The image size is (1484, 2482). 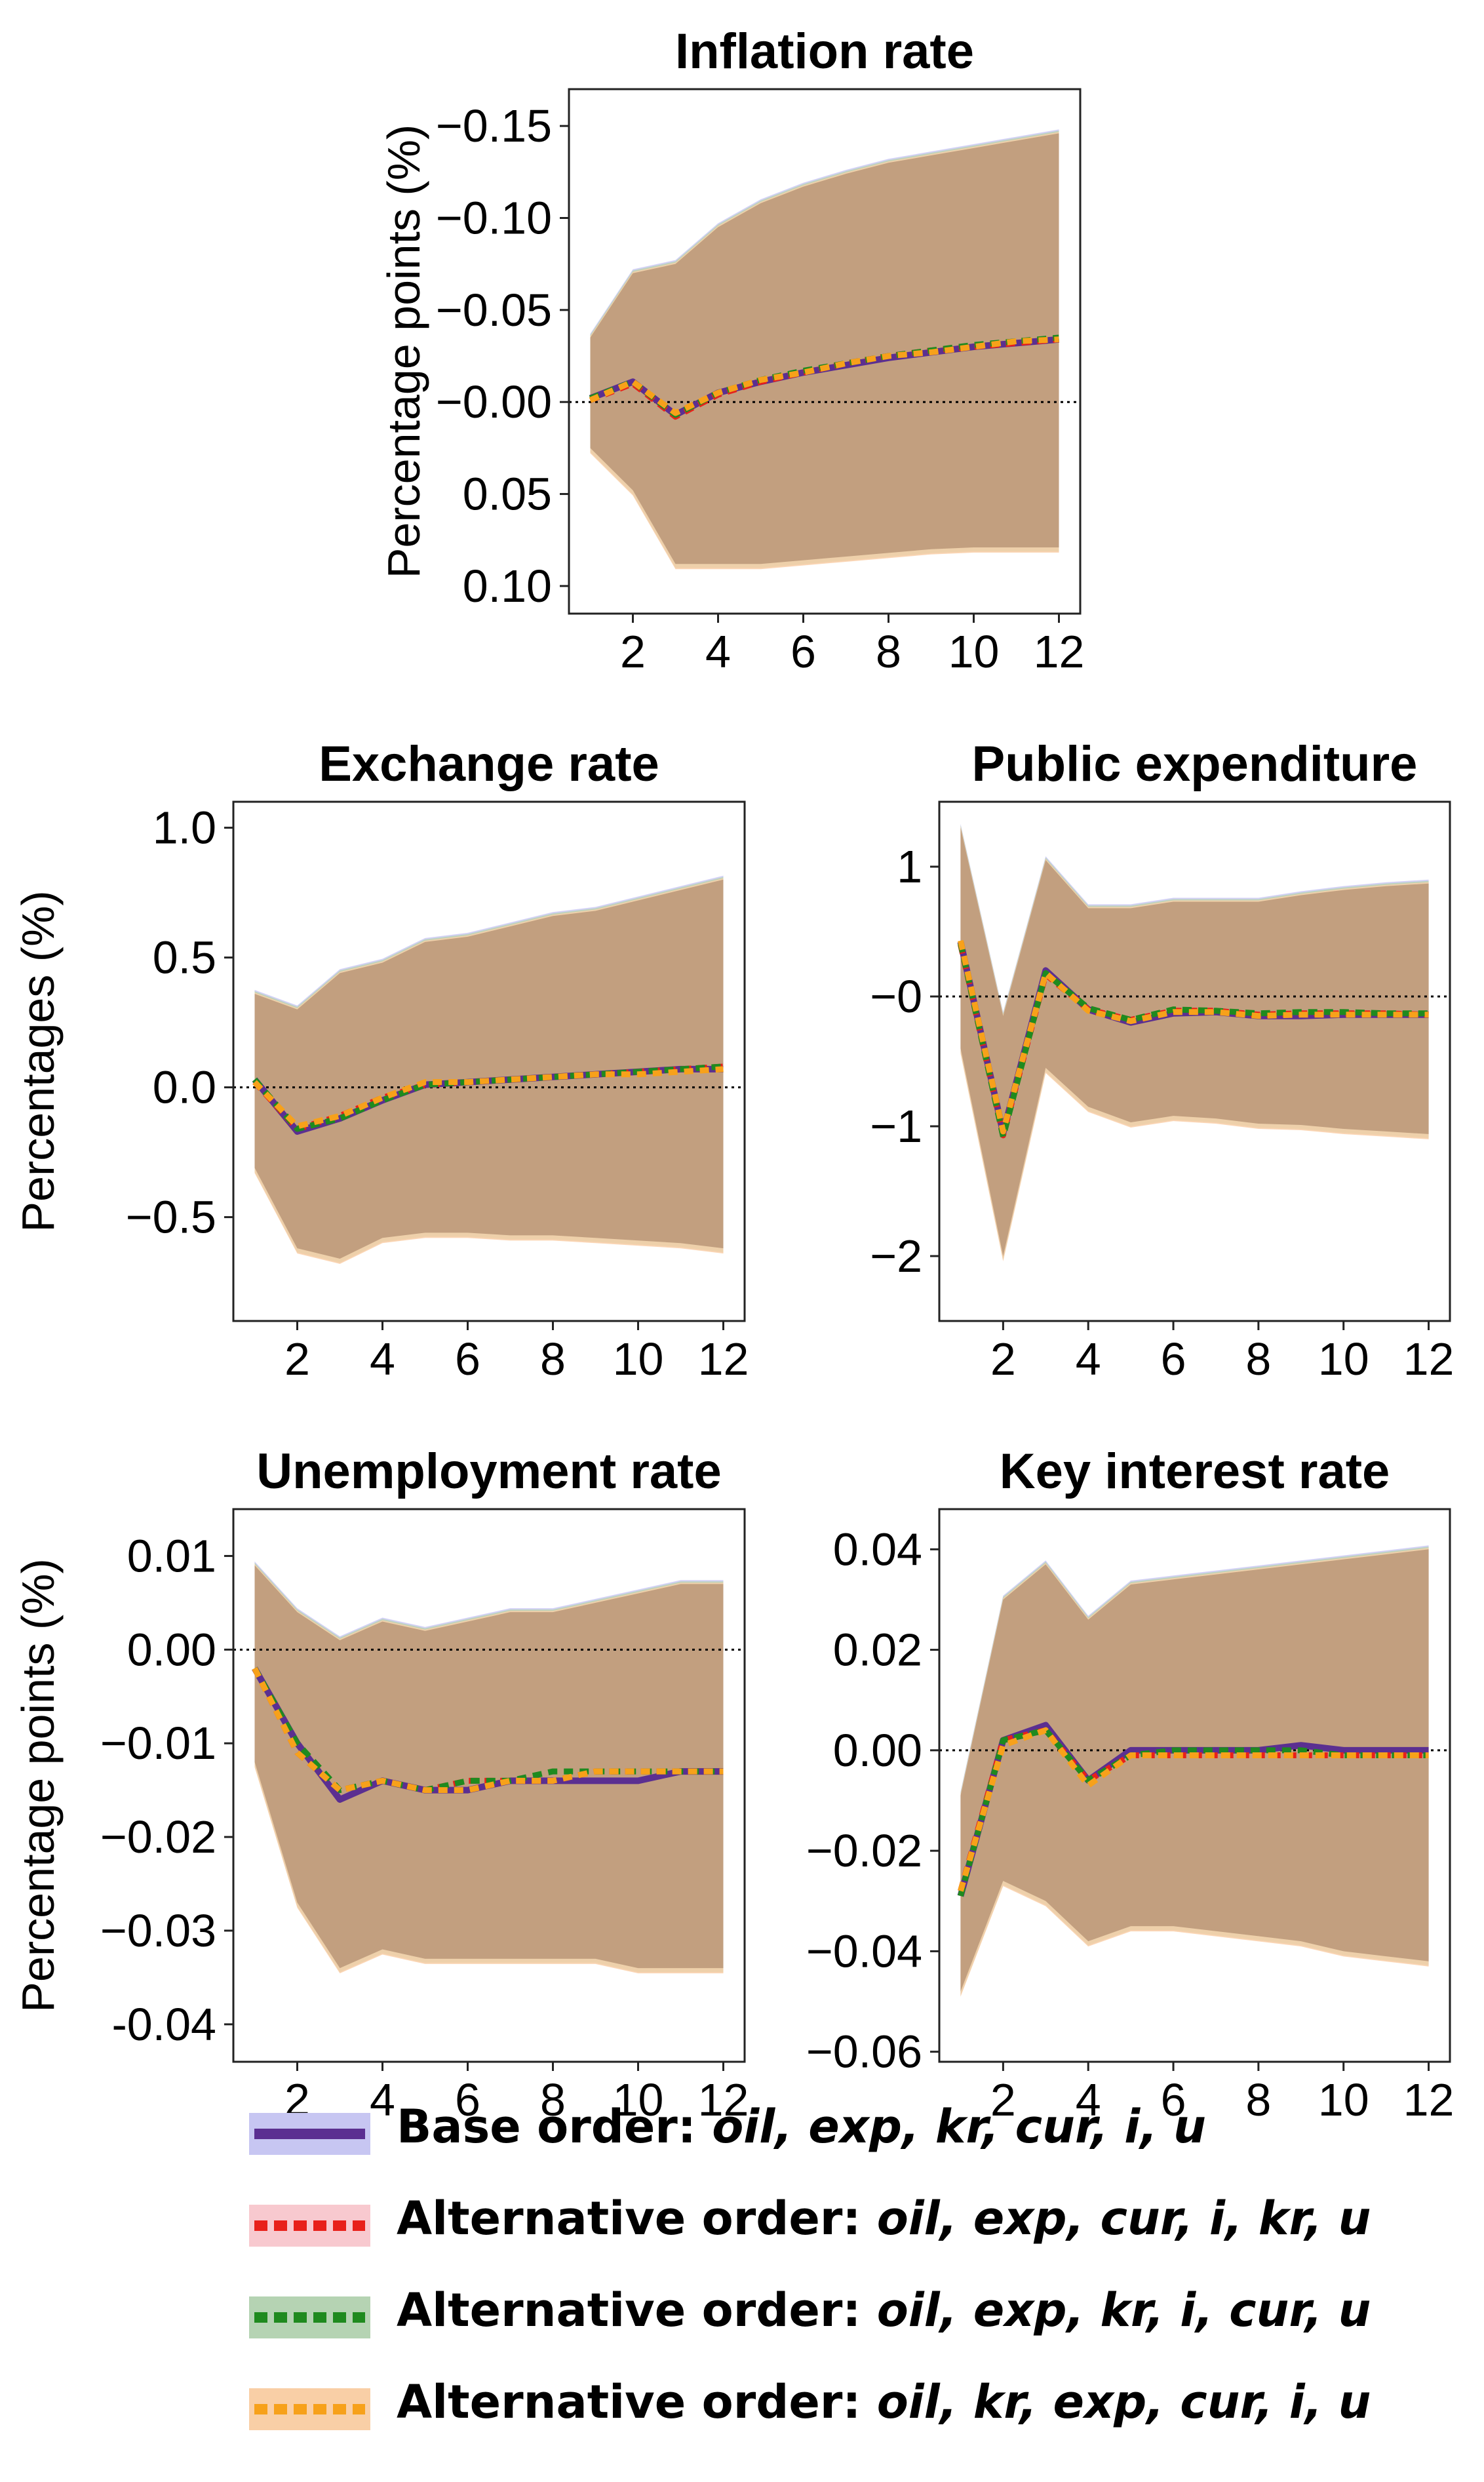 I want to click on y-tick-label: −0.06, so click(x=864, y=2052).